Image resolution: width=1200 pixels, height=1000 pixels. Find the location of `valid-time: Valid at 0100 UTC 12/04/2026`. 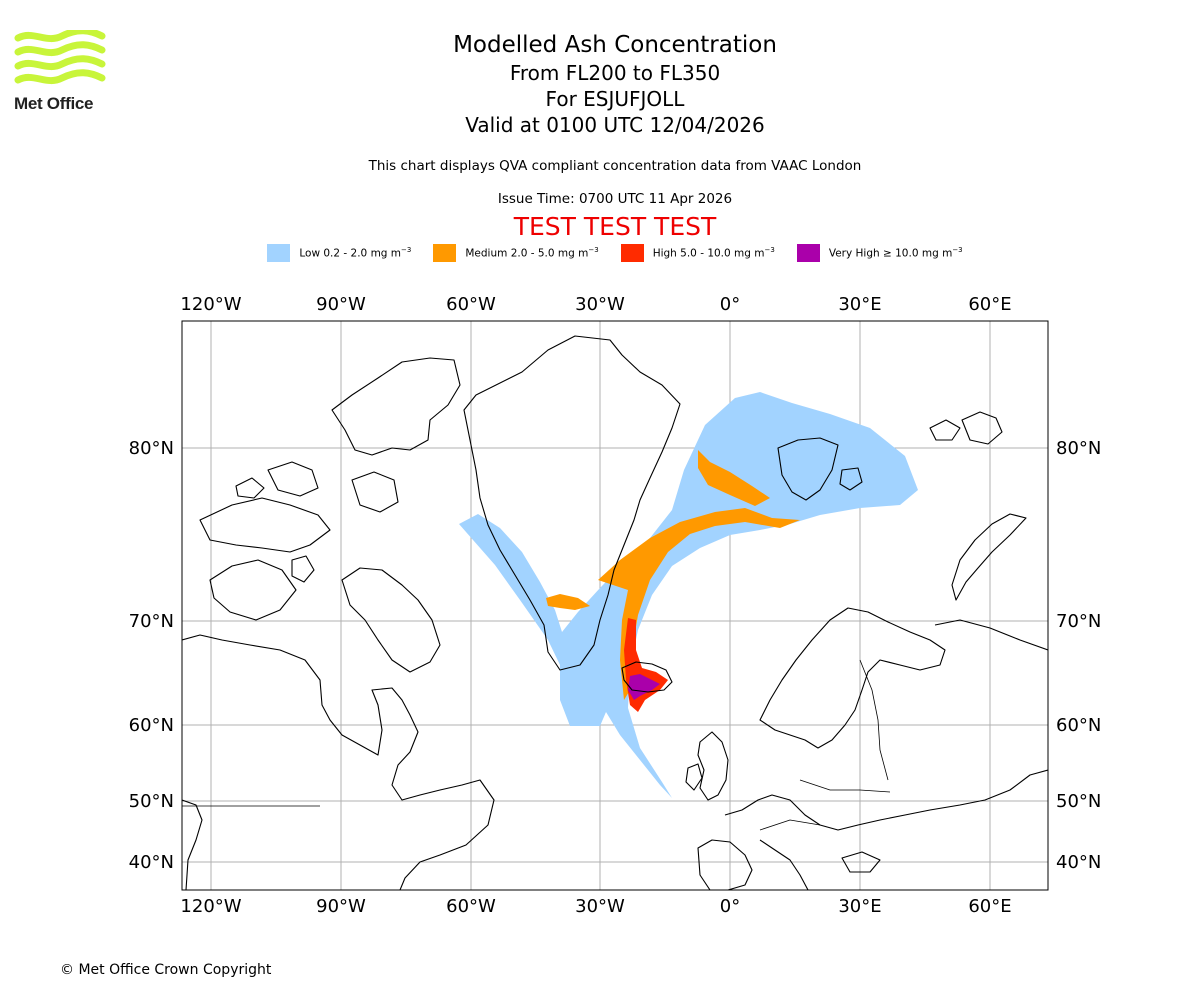

valid-time: Valid at 0100 UTC 12/04/2026 is located at coordinates (615, 125).